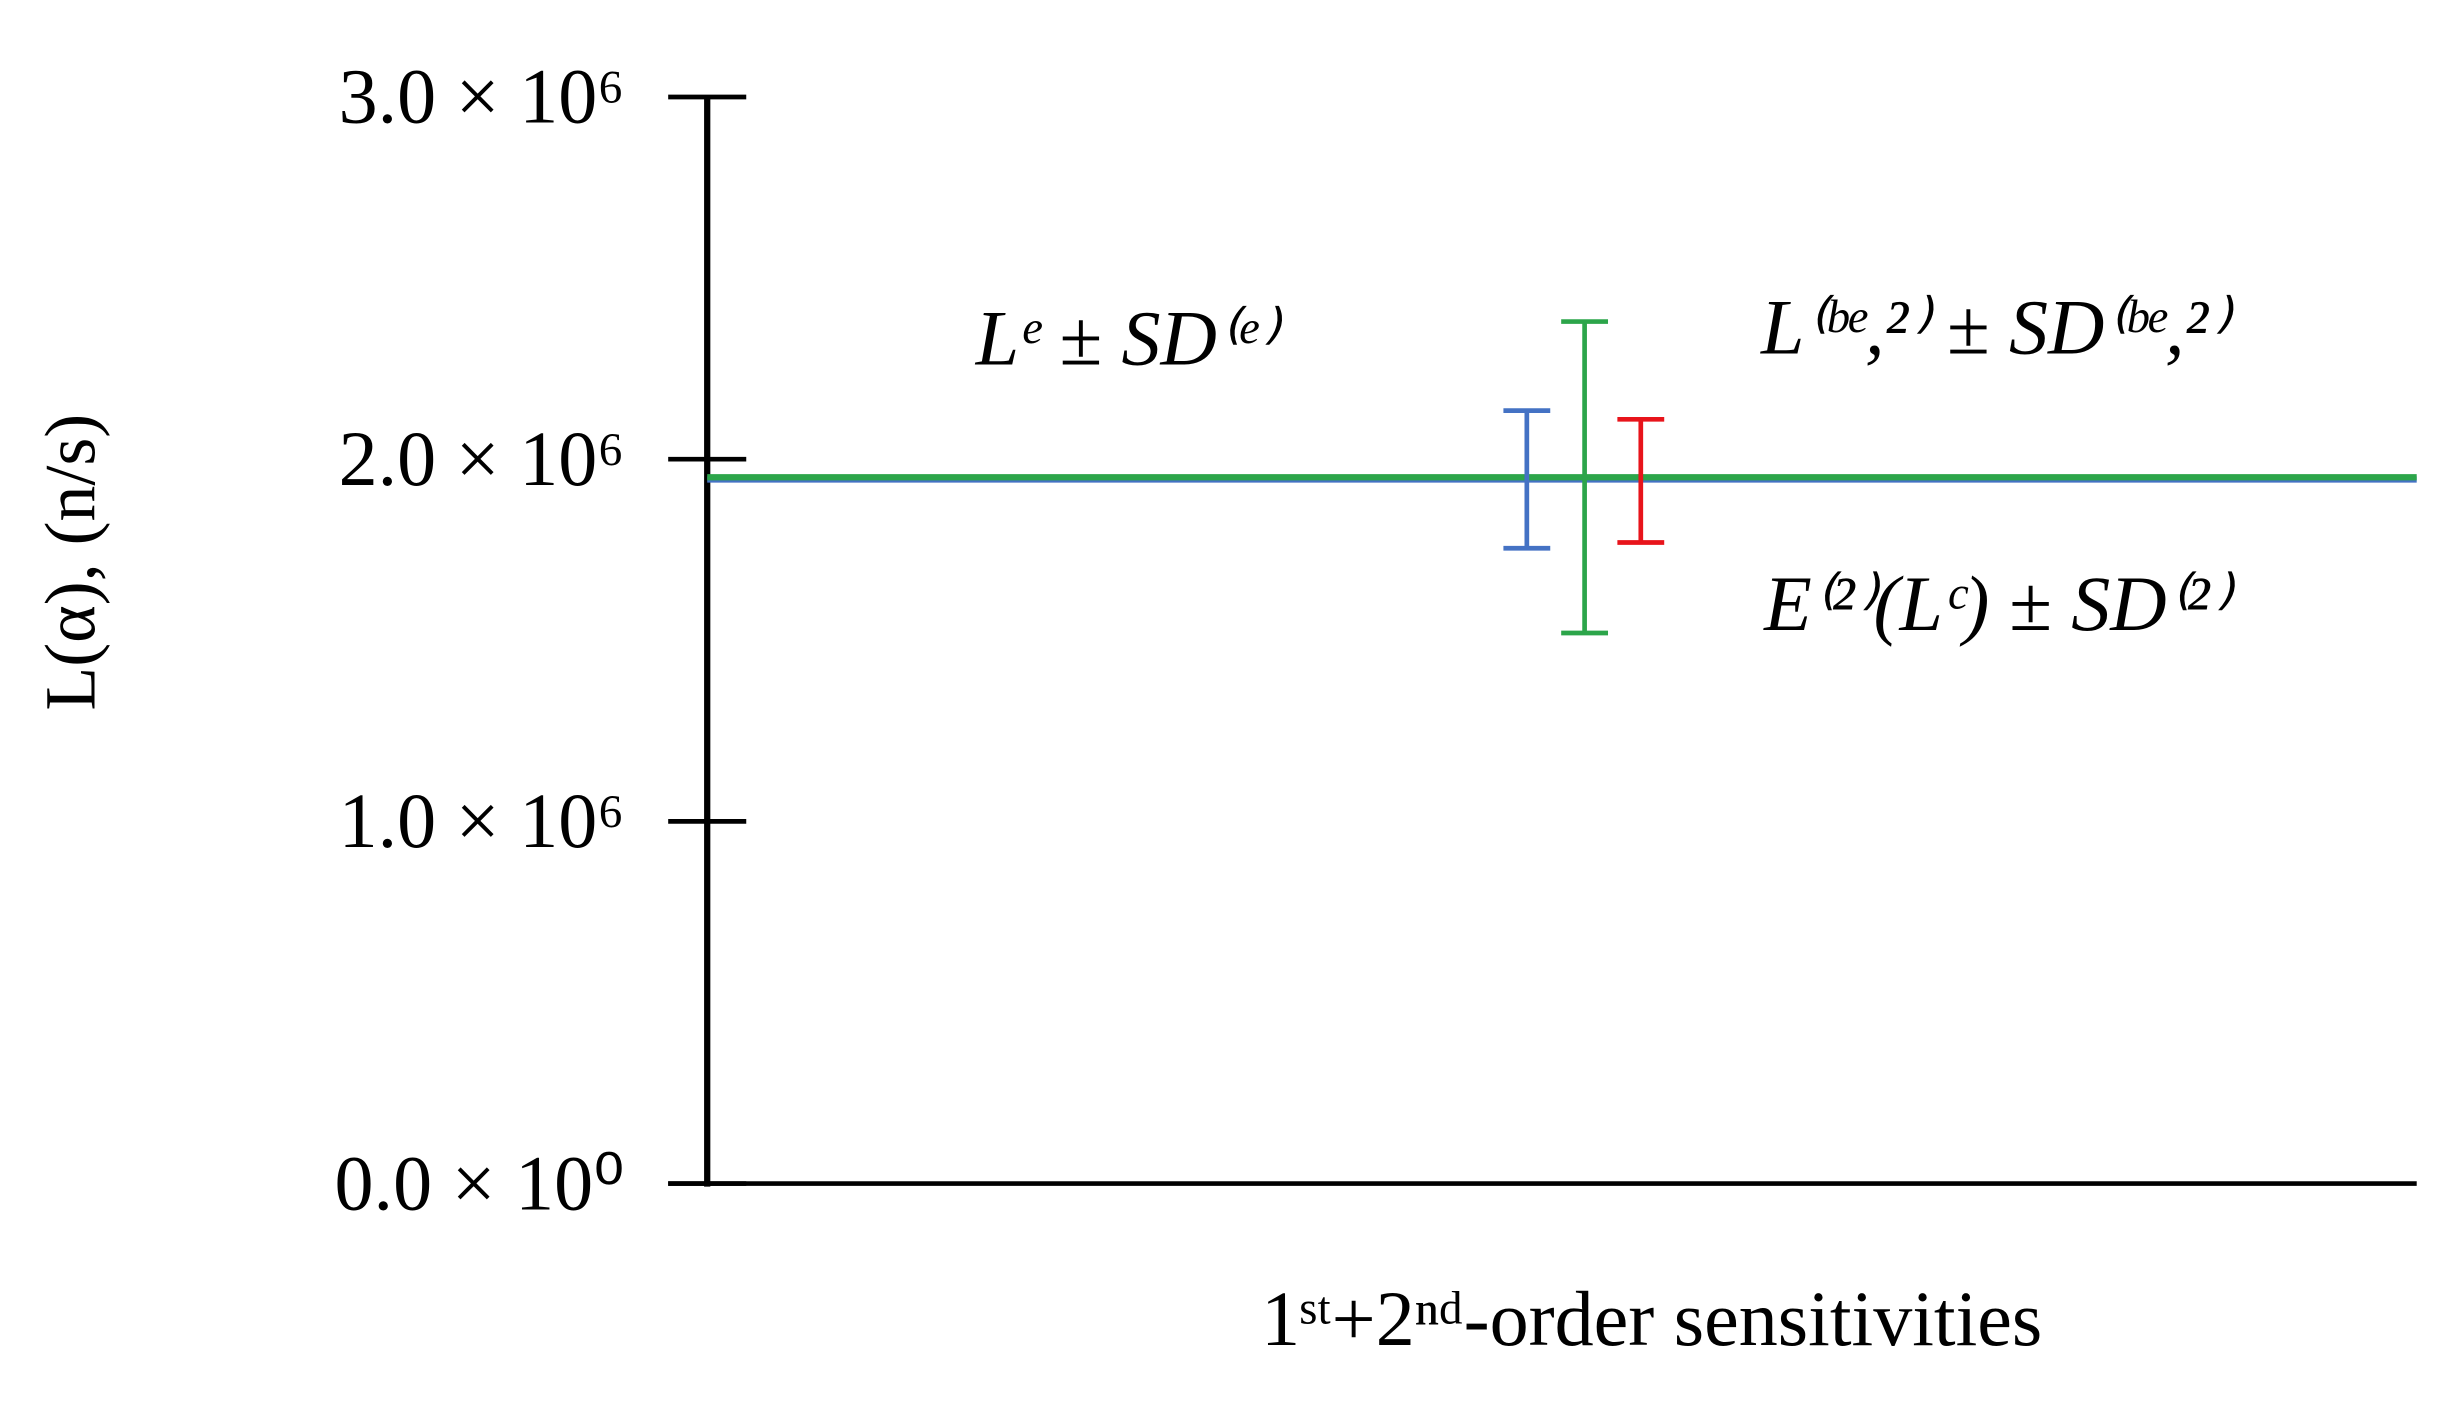 This screenshot has height=1407, width=2437. I want to click on series-label: L⁽ᵇᵉ,²⁾ ± SD⁽ᵇᵉ,²⁾, so click(1997, 327).